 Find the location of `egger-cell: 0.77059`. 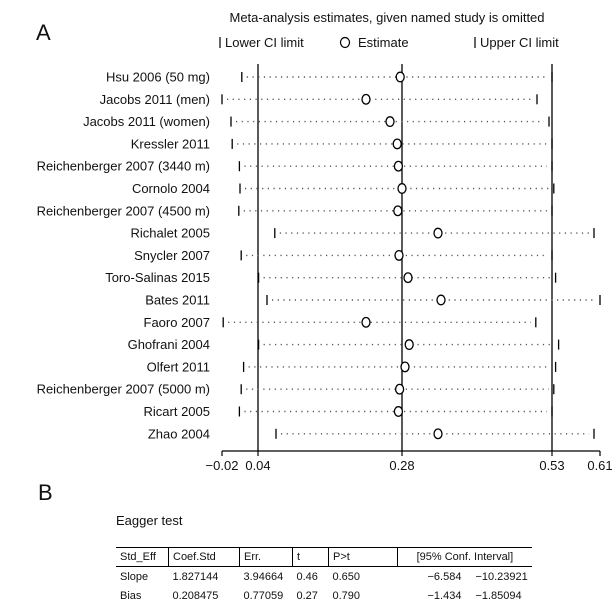

egger-cell: 0.77059 is located at coordinates (263, 596).